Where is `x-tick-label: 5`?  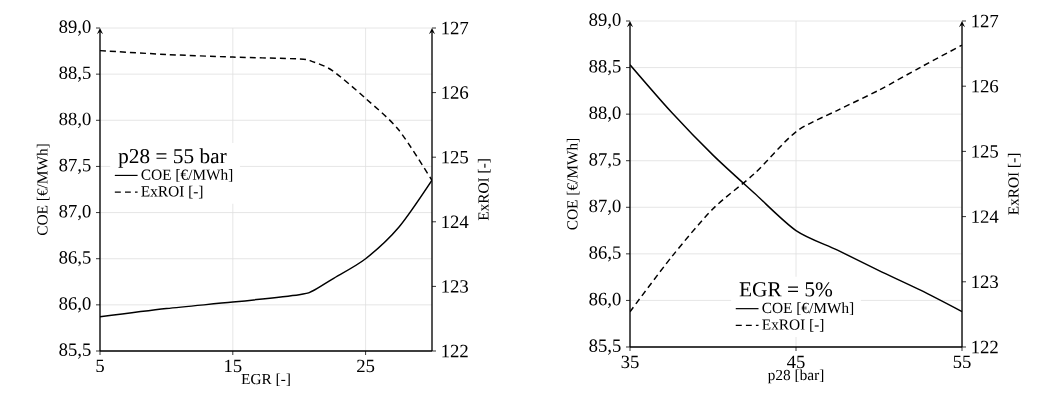
x-tick-label: 5 is located at coordinates (100, 366).